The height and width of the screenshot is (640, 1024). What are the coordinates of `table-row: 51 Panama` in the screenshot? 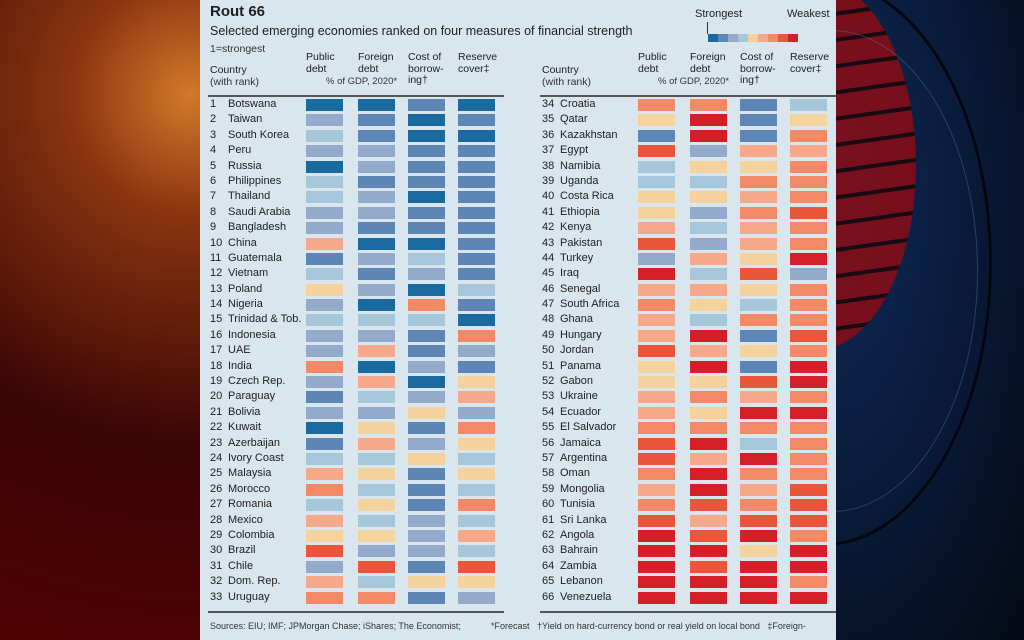 It's located at (688, 366).